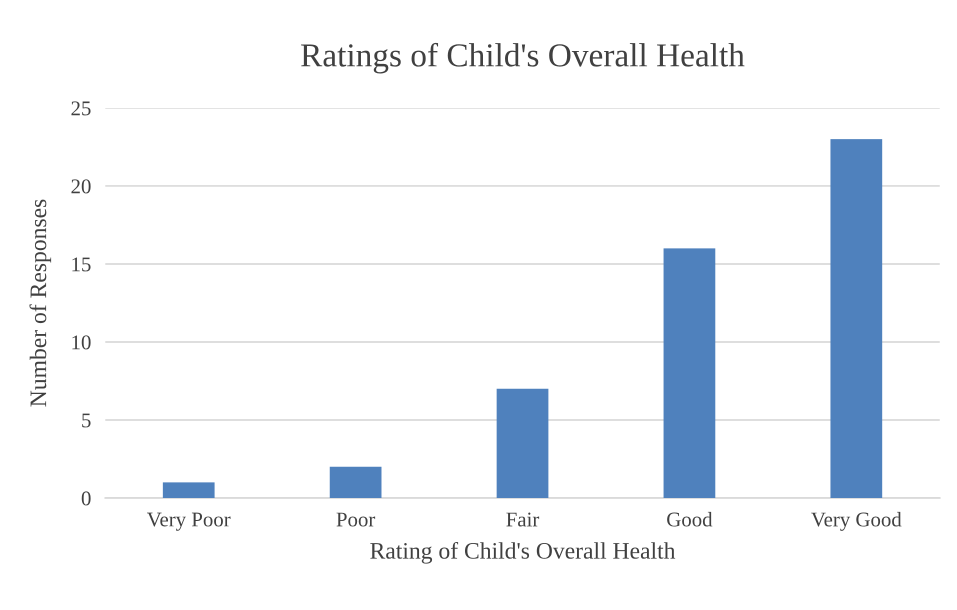 The width and height of the screenshot is (957, 610). What do you see at coordinates (81, 186) in the screenshot?
I see `y-tick-label: 20` at bounding box center [81, 186].